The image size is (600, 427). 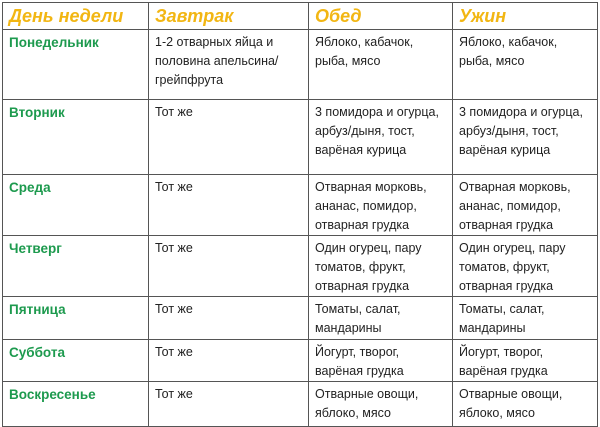 I want to click on day-cell: Среда, so click(x=75, y=205).